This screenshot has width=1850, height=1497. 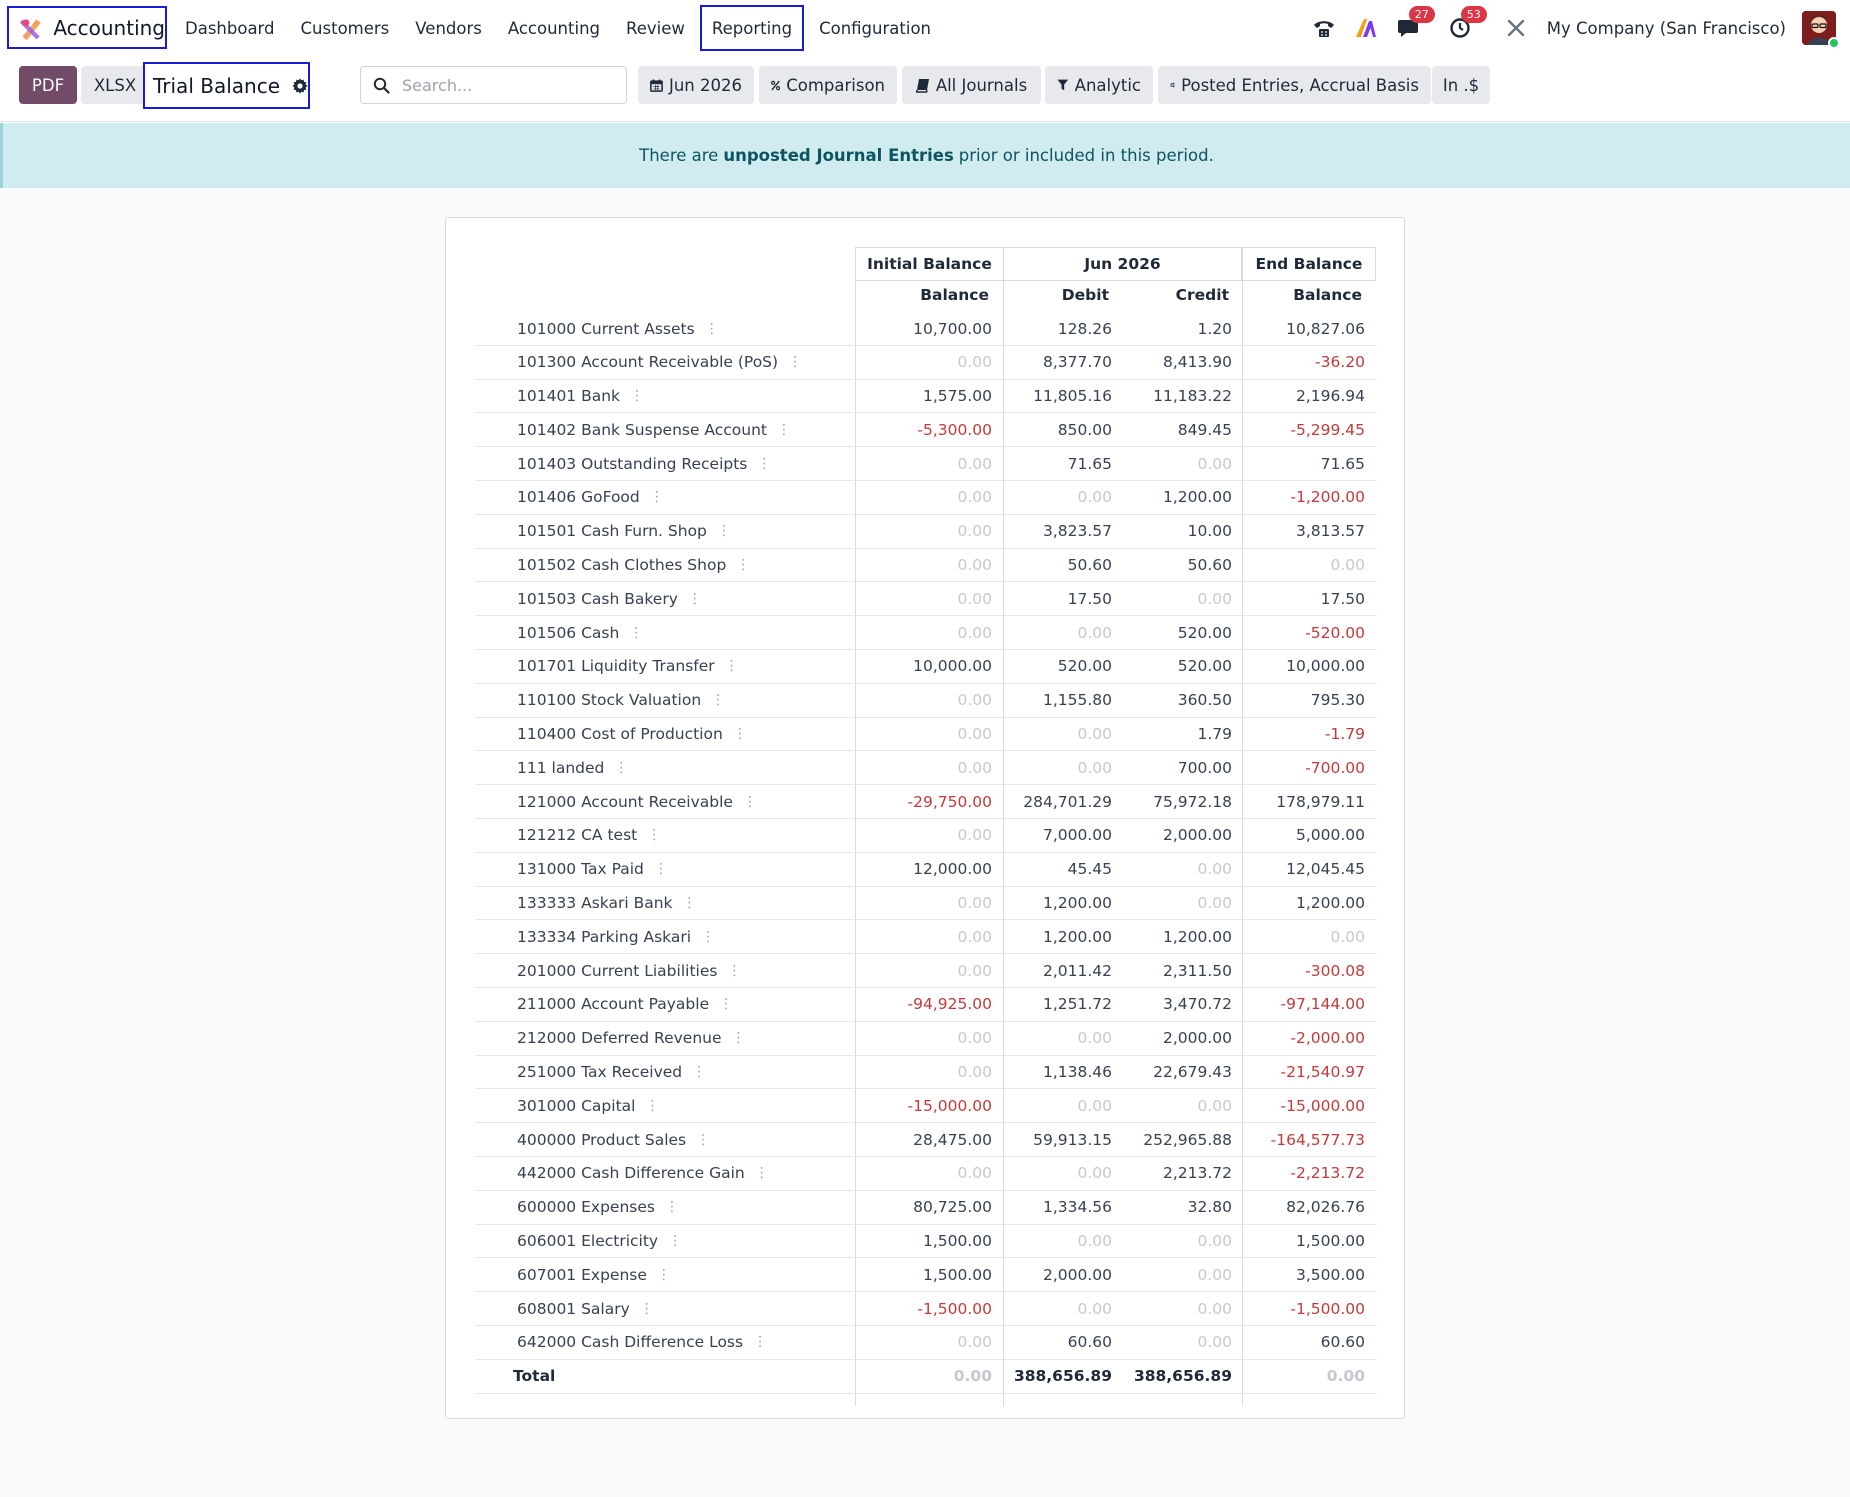 I want to click on account-row: 111 landed ⋮ 0.00 0.00 700.00 -700.00, so click(x=926, y=768).